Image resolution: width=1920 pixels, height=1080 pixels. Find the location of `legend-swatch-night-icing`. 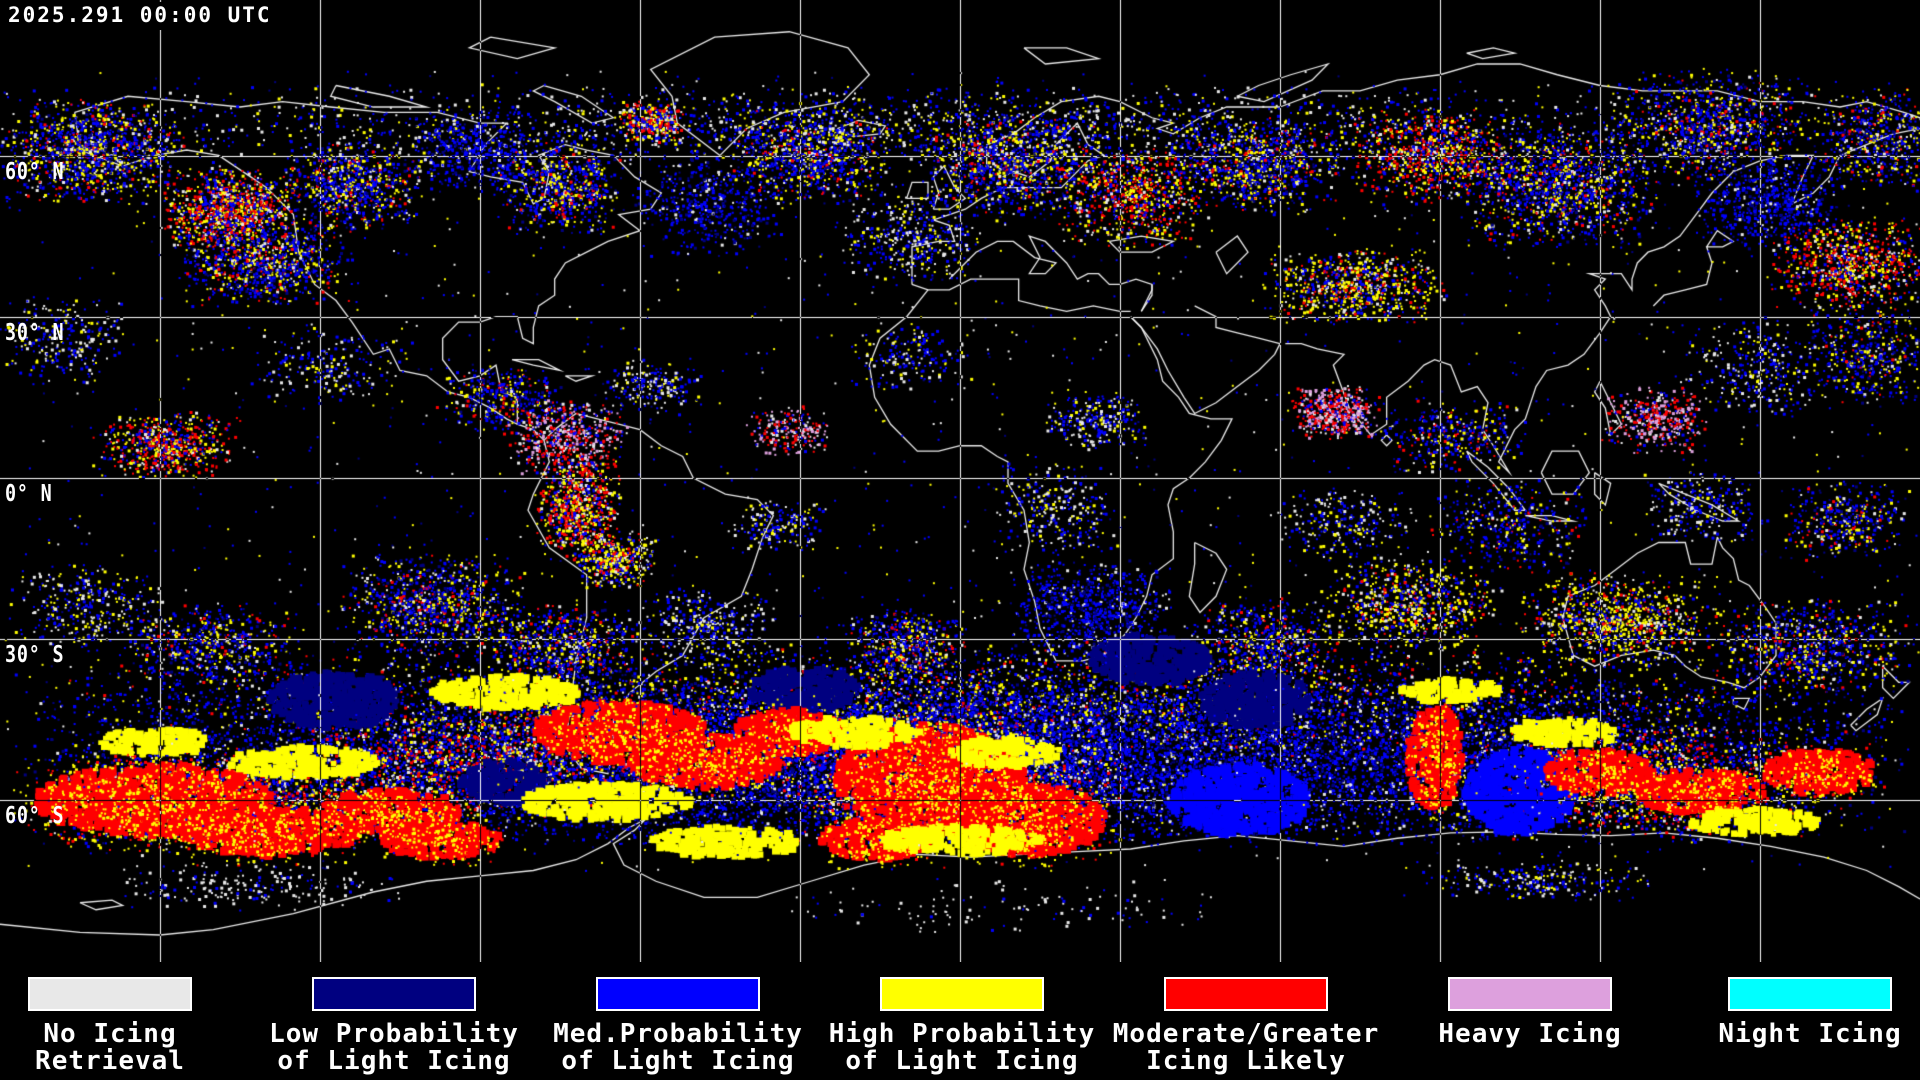

legend-swatch-night-icing is located at coordinates (1810, 994).